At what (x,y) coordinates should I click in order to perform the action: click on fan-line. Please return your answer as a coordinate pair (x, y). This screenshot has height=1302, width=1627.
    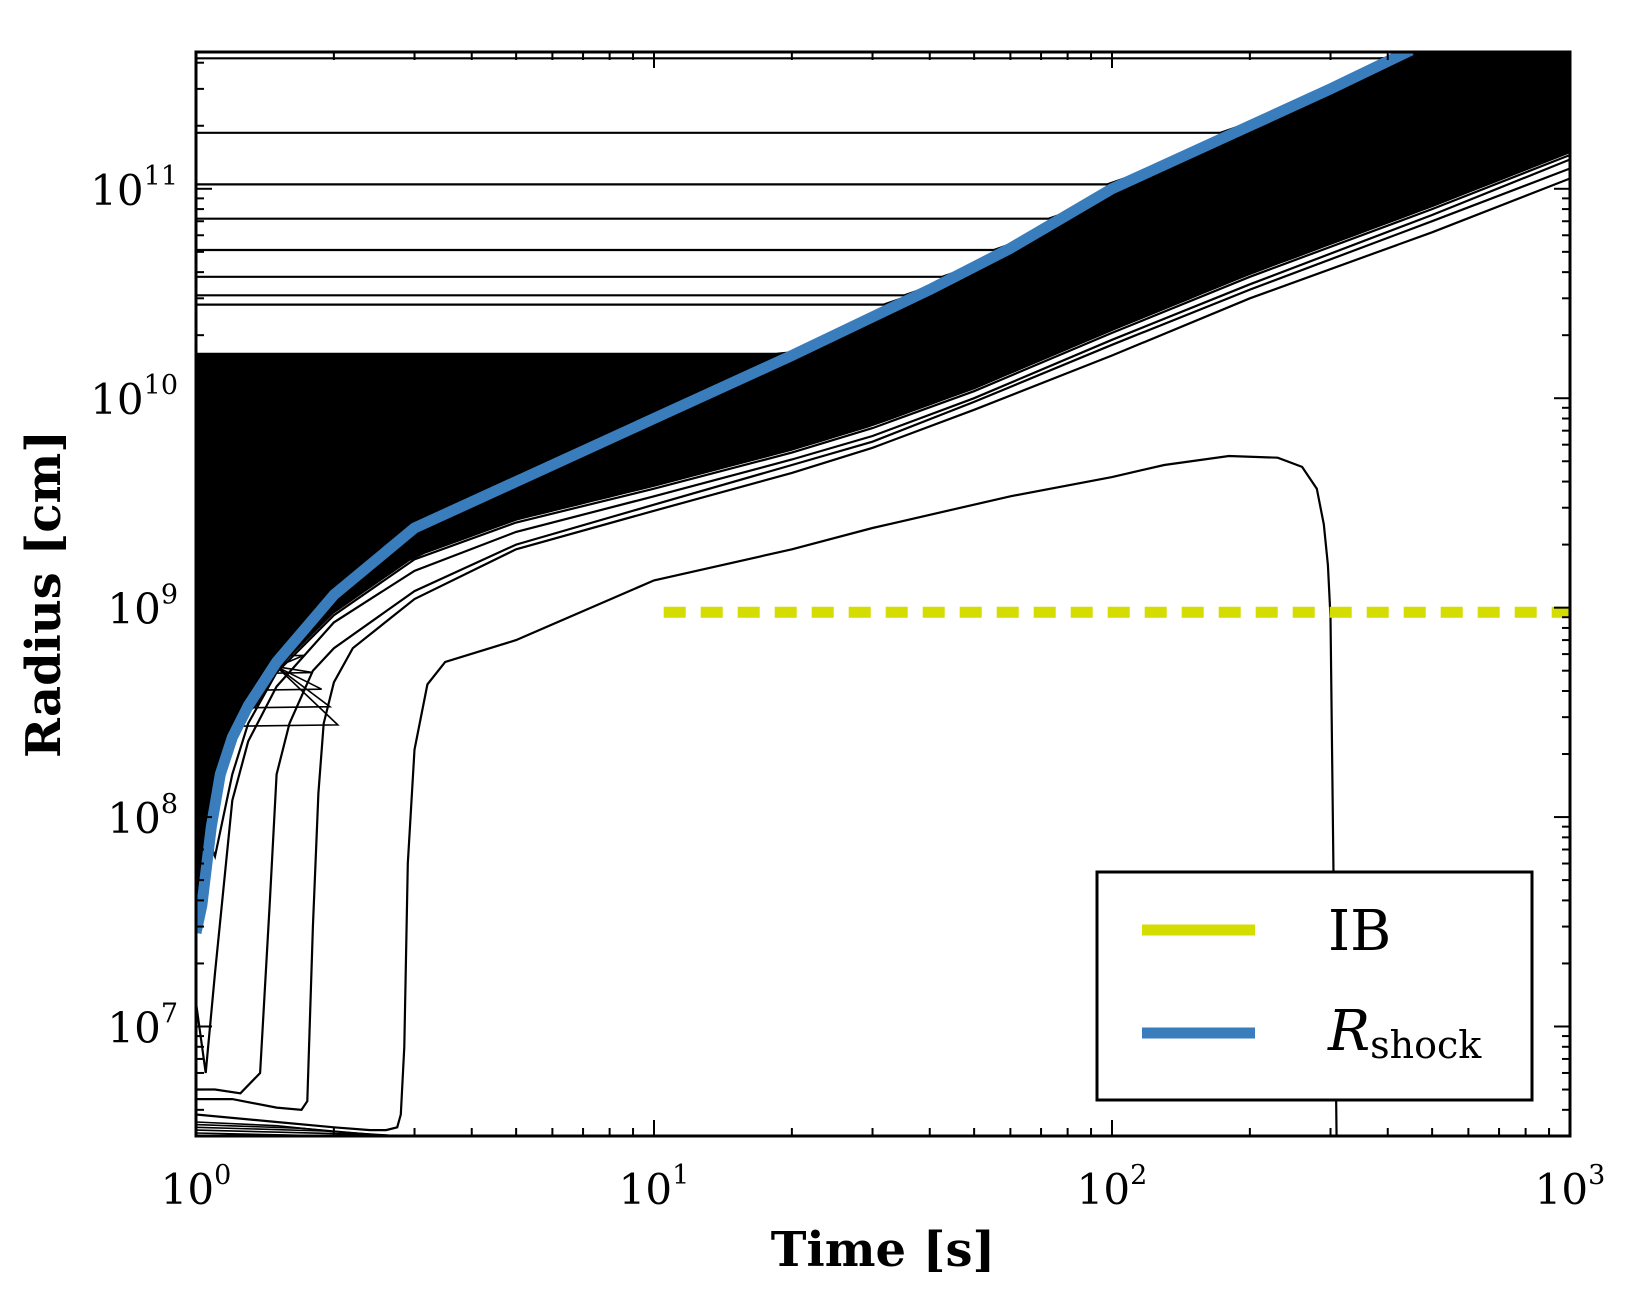
    Looking at the image, I should click on (275, 657).